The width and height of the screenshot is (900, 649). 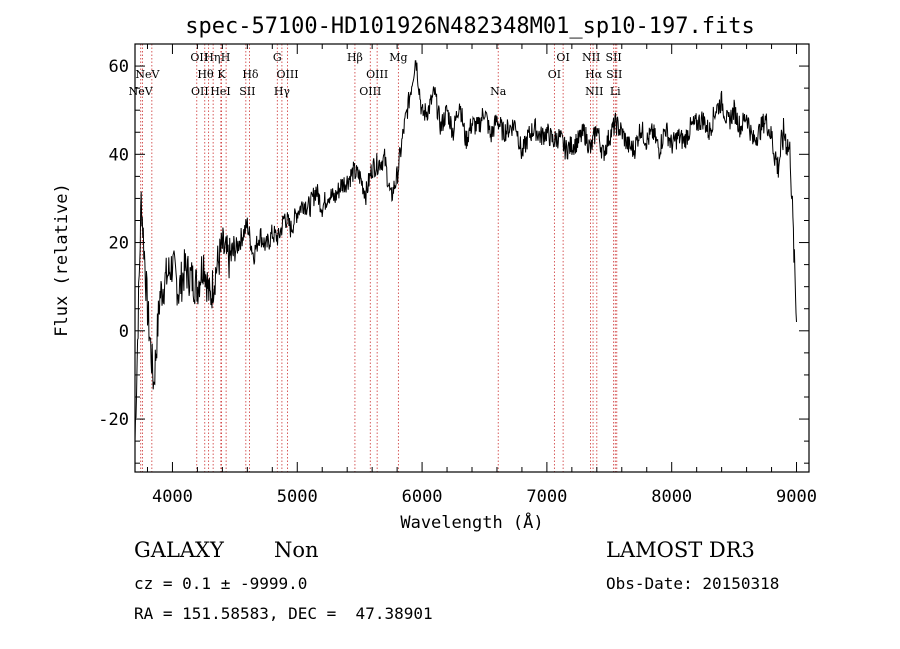 I want to click on line-label-15: OIII, so click(x=377, y=74).